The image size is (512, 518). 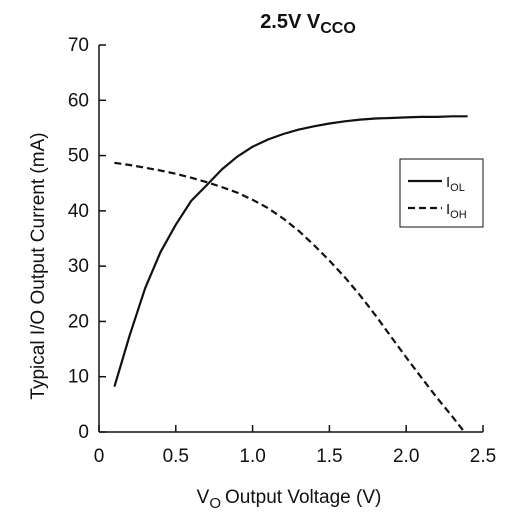 What do you see at coordinates (78, 211) in the screenshot?
I see `y-tick-label: 40` at bounding box center [78, 211].